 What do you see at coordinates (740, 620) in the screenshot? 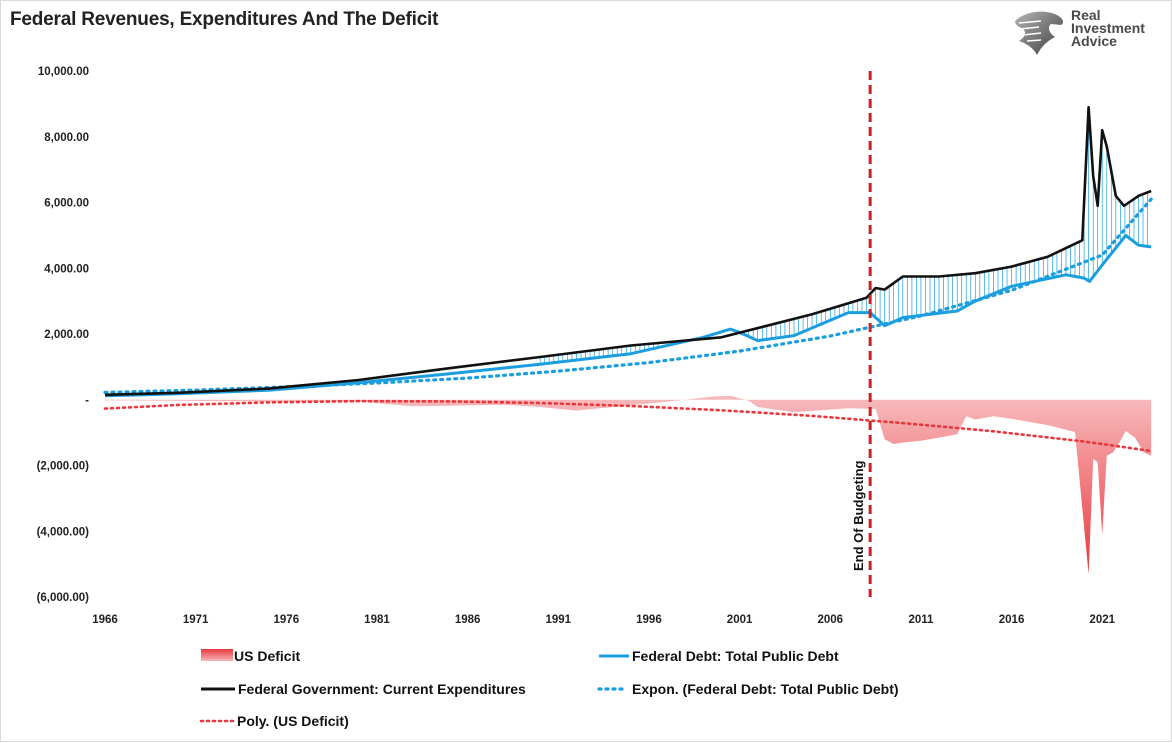
I see `x-tick-label: 2001` at bounding box center [740, 620].